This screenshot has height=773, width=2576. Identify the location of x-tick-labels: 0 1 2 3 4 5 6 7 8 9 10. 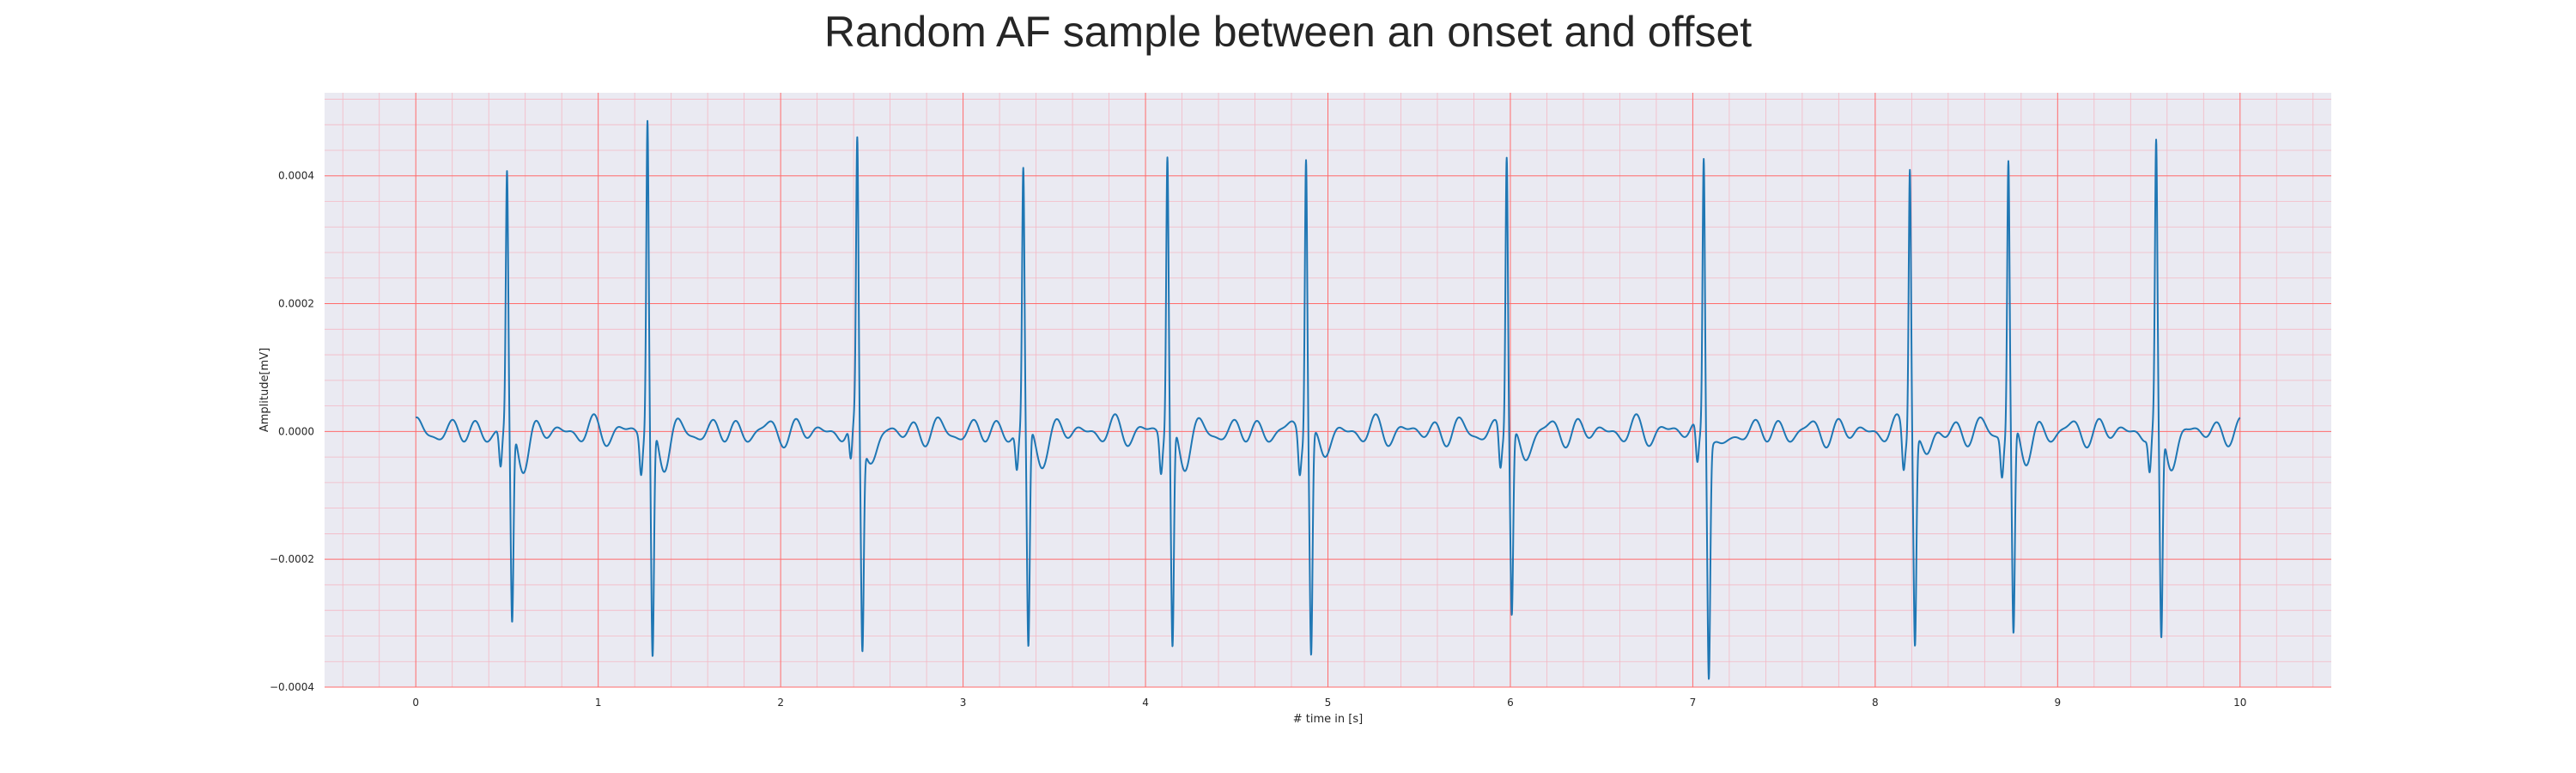
(1329, 703).